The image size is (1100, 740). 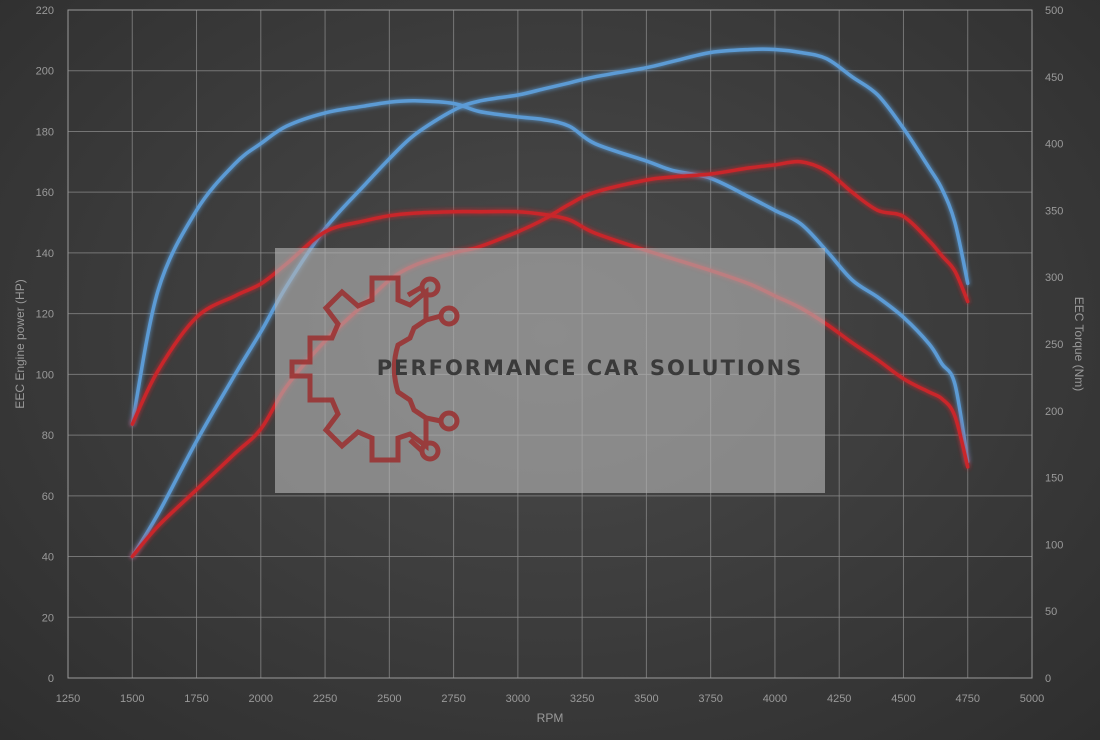 What do you see at coordinates (389, 699) in the screenshot?
I see `x-tick-label: 2500` at bounding box center [389, 699].